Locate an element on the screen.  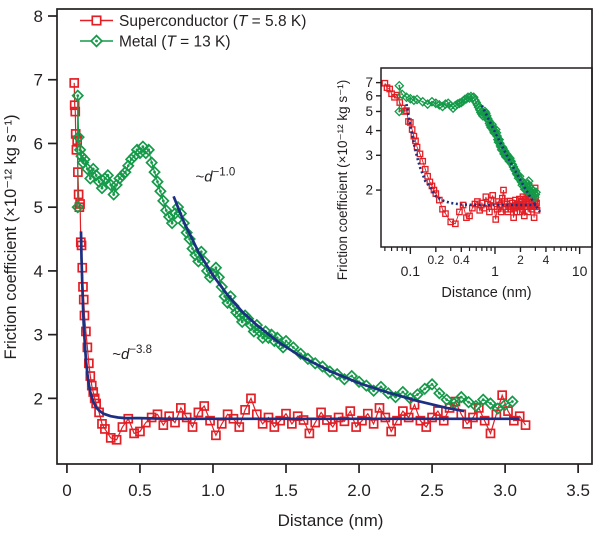
x-tick-label: 0.4 is located at coordinates (461, 260).